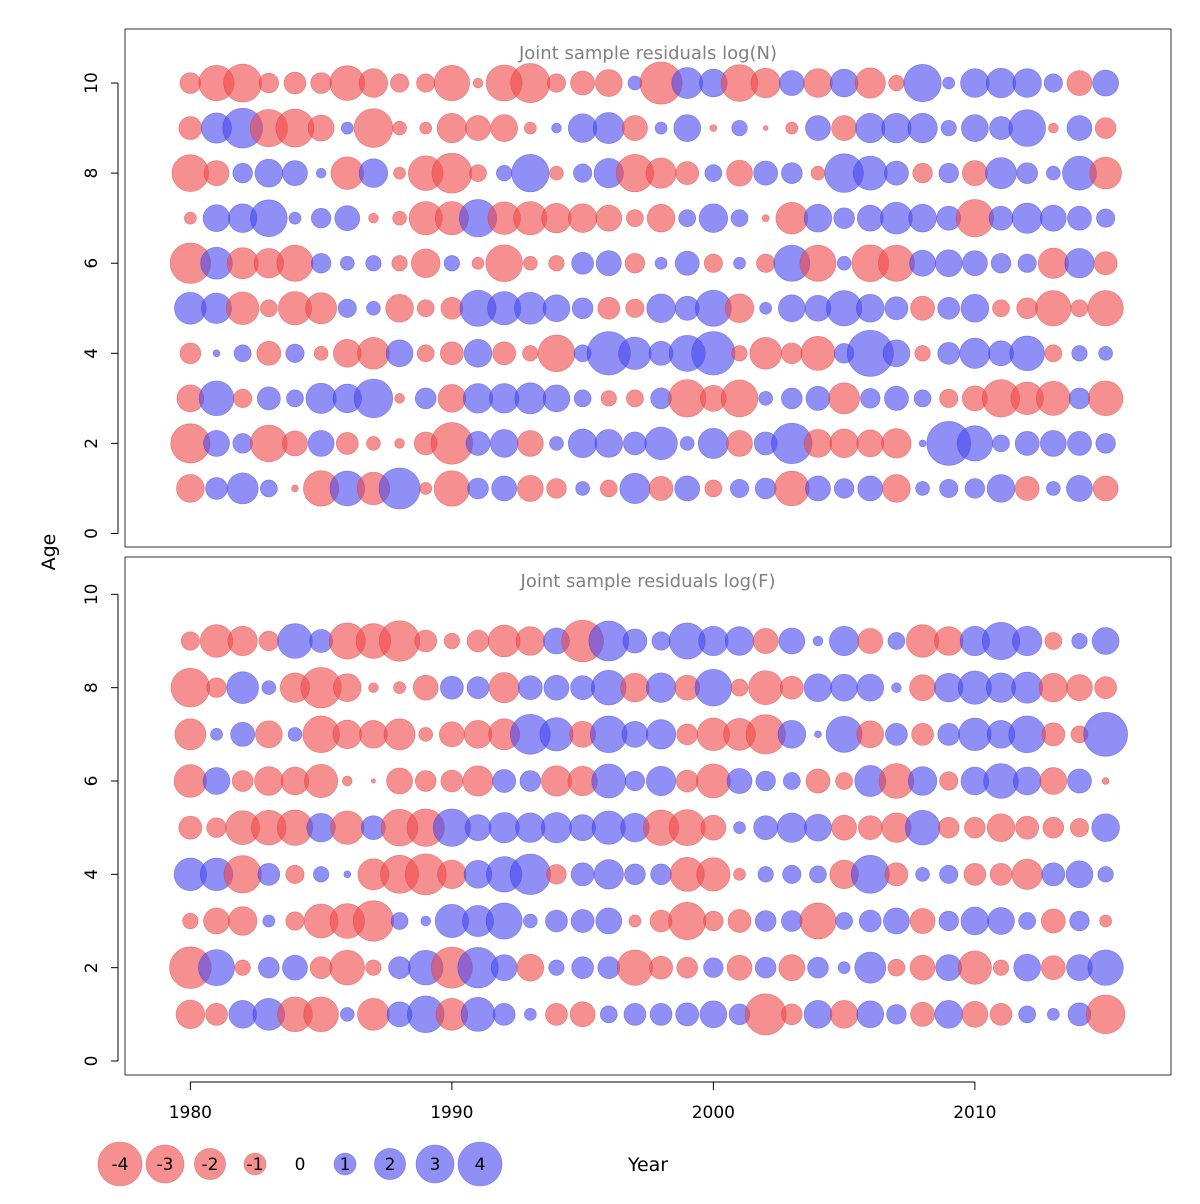 The width and height of the screenshot is (1200, 1204). What do you see at coordinates (948, 1014) in the screenshot?
I see `bubble-age1-2009` at bounding box center [948, 1014].